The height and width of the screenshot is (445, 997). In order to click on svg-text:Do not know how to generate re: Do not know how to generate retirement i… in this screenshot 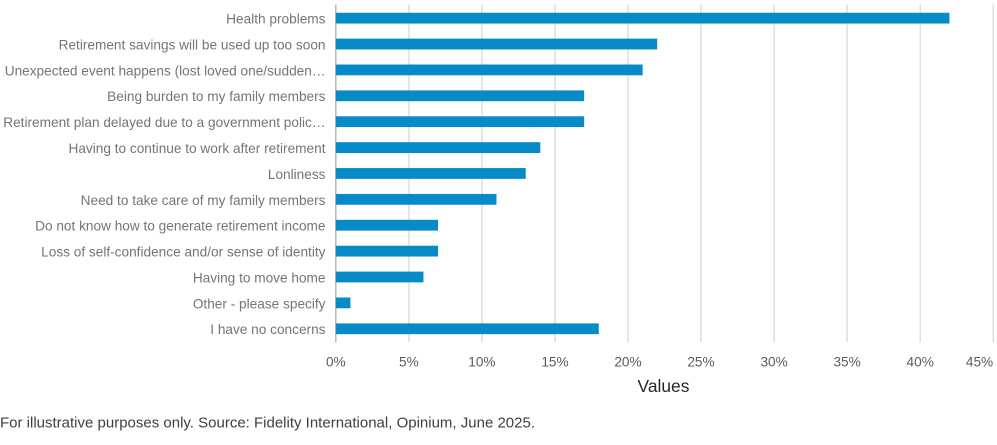, I will do `click(180, 226)`.